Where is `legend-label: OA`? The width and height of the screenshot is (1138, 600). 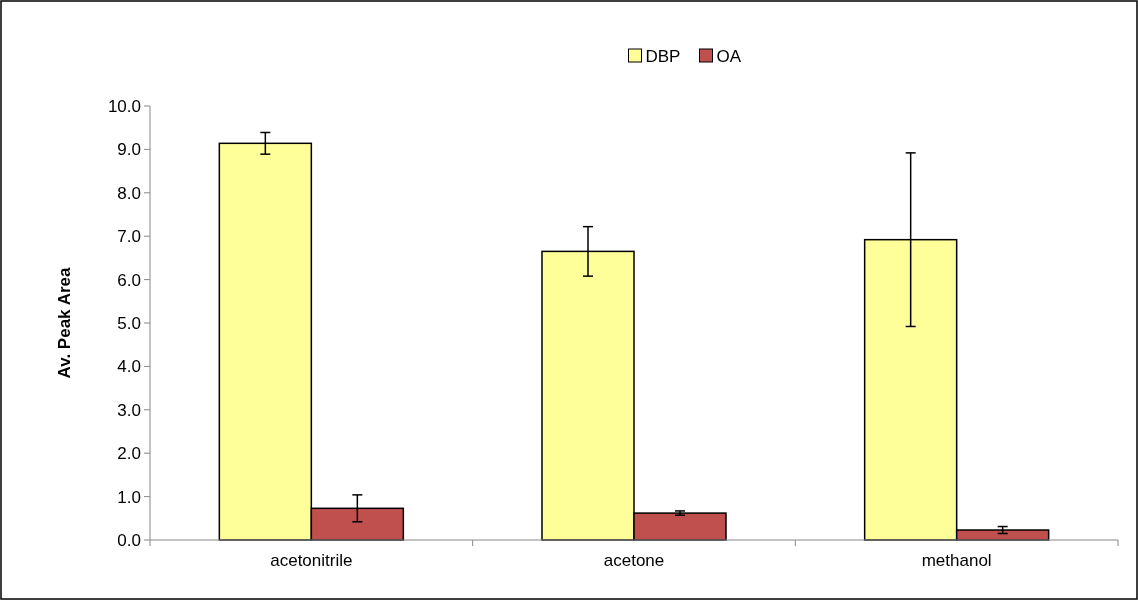
legend-label: OA is located at coordinates (729, 56).